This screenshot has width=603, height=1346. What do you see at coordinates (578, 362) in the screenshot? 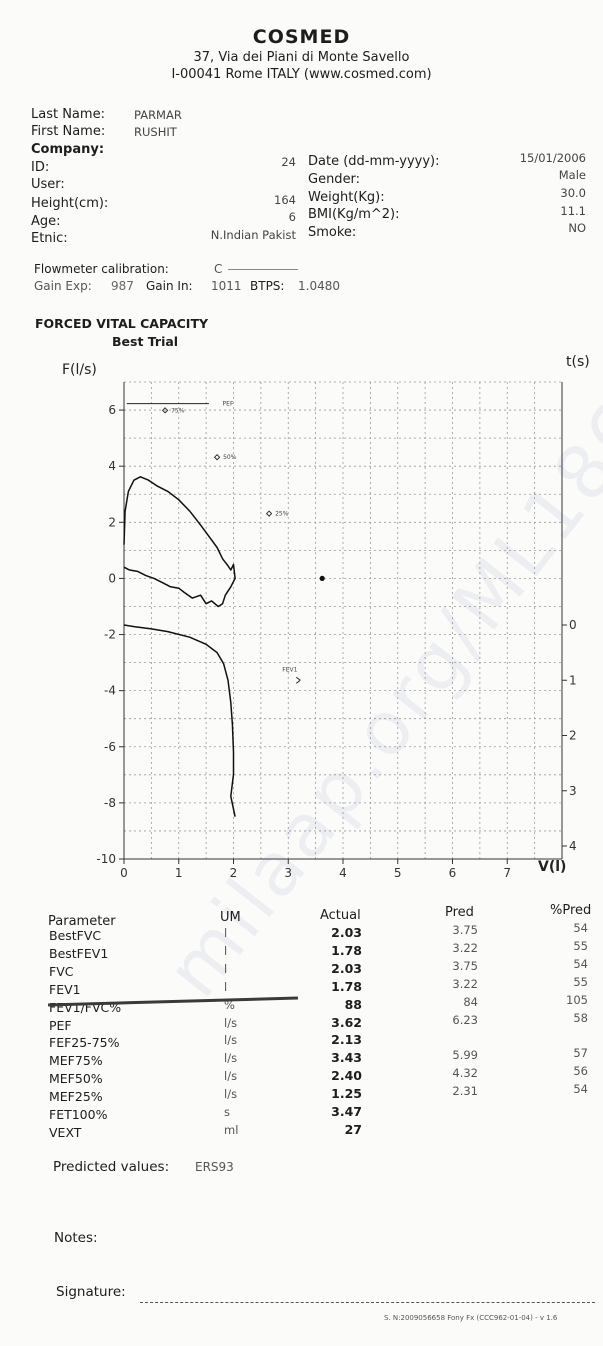
I see `y2-axis-label: t(s)` at bounding box center [578, 362].